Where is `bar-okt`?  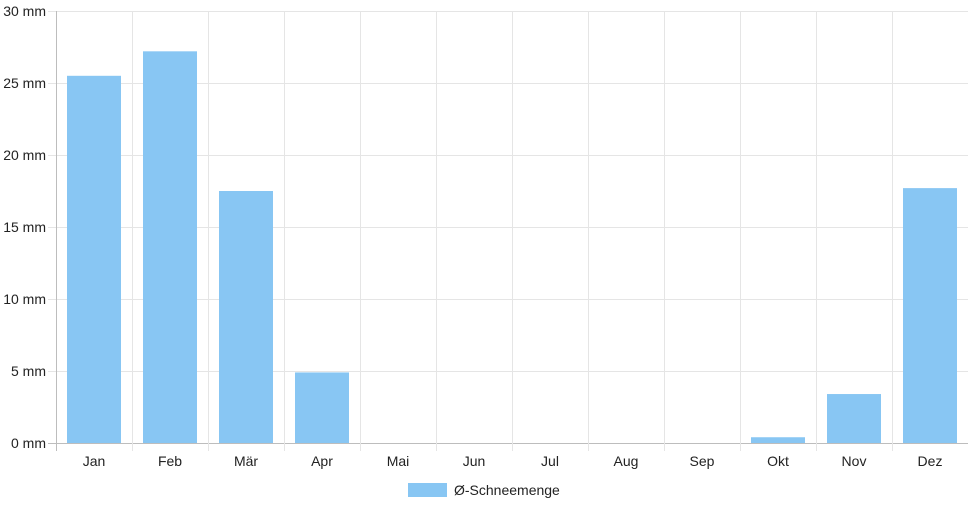 bar-okt is located at coordinates (778, 440).